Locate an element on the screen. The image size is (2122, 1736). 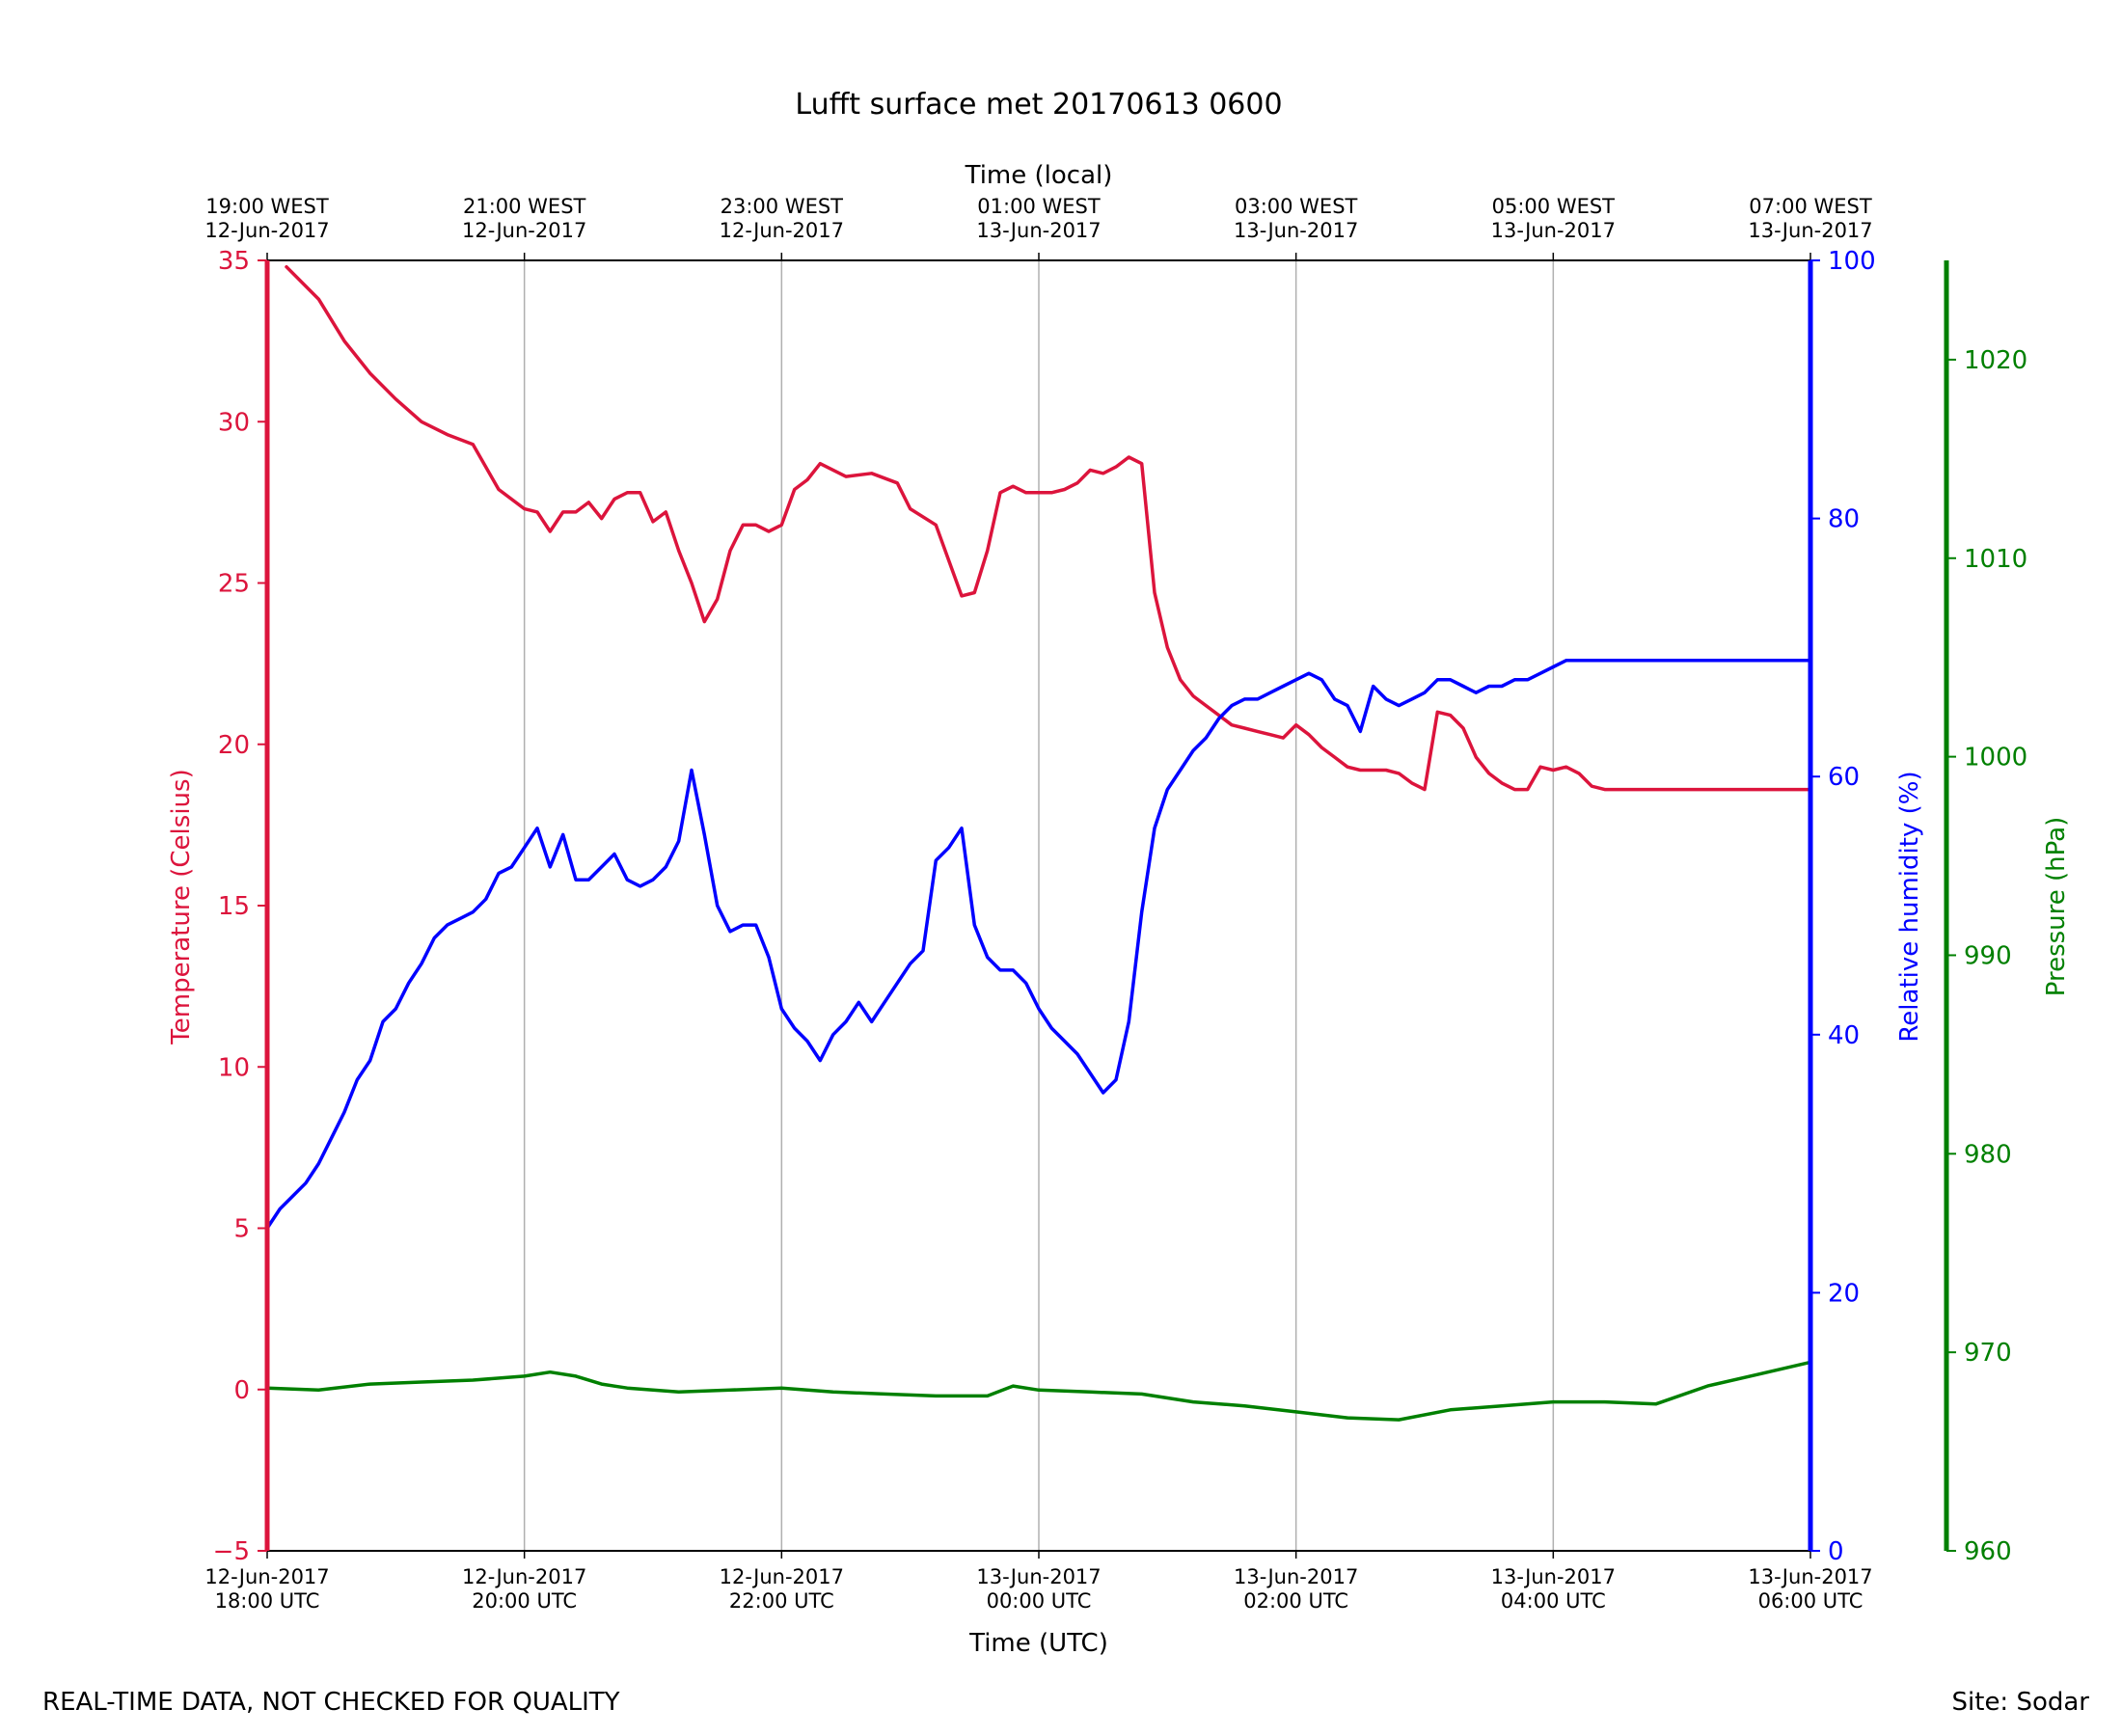
pres-tick-label-2: 980 is located at coordinates (1988, 1154).